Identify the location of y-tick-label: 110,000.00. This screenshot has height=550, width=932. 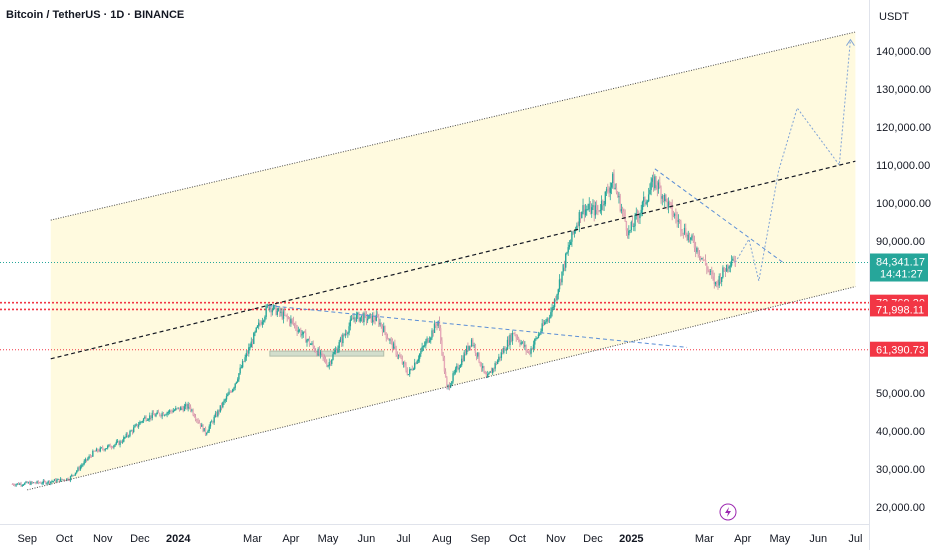
(903, 166).